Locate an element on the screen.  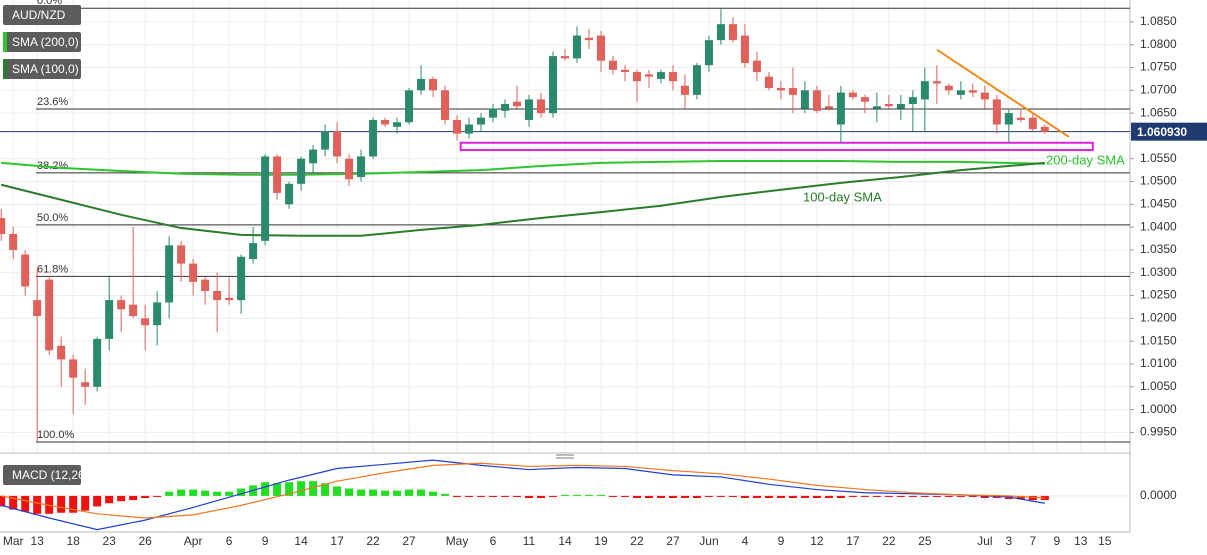
y-tick-label: 1.0800 is located at coordinates (1158, 44).